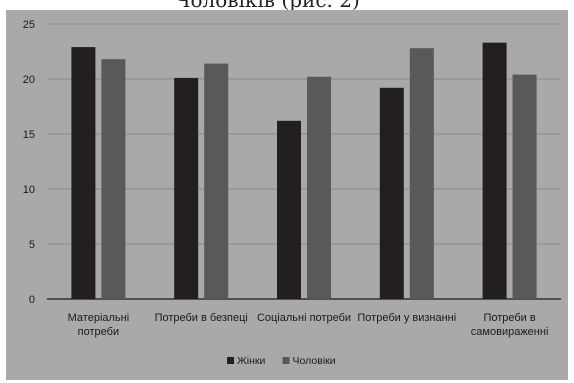 The width and height of the screenshot is (574, 383). I want to click on y-tick-label: 15, so click(29, 135).